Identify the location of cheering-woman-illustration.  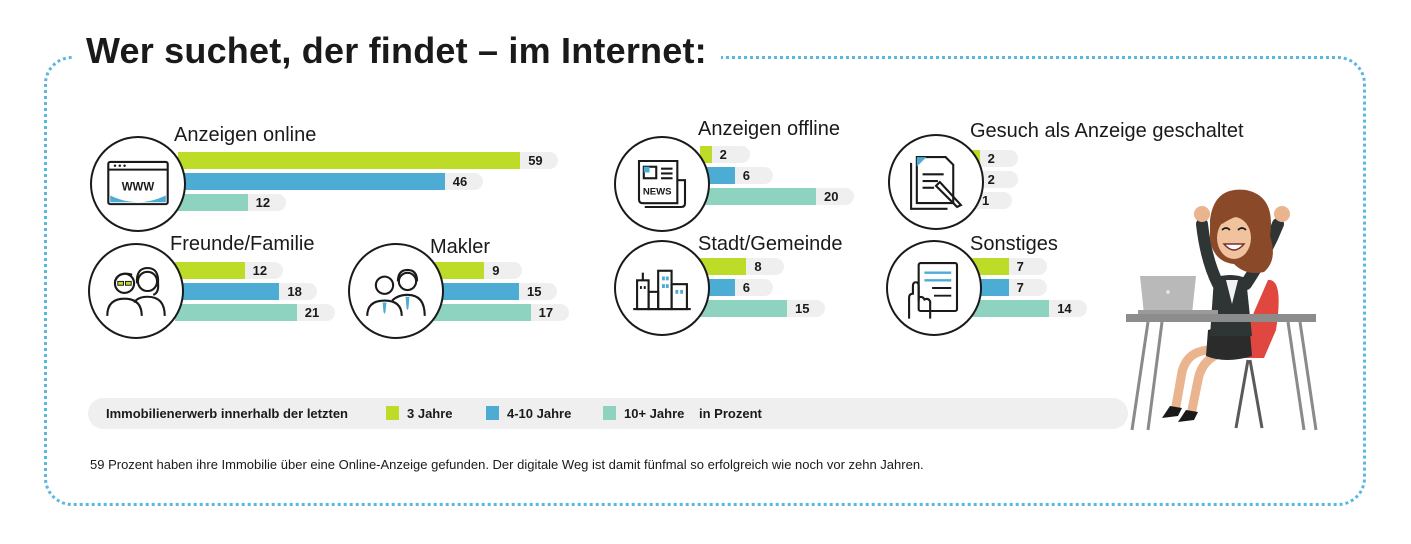
(1221, 306).